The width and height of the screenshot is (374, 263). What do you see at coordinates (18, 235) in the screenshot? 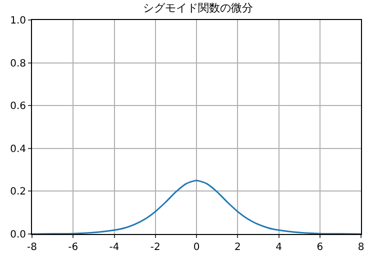
I see `y-tick-label: 0.0` at bounding box center [18, 235].